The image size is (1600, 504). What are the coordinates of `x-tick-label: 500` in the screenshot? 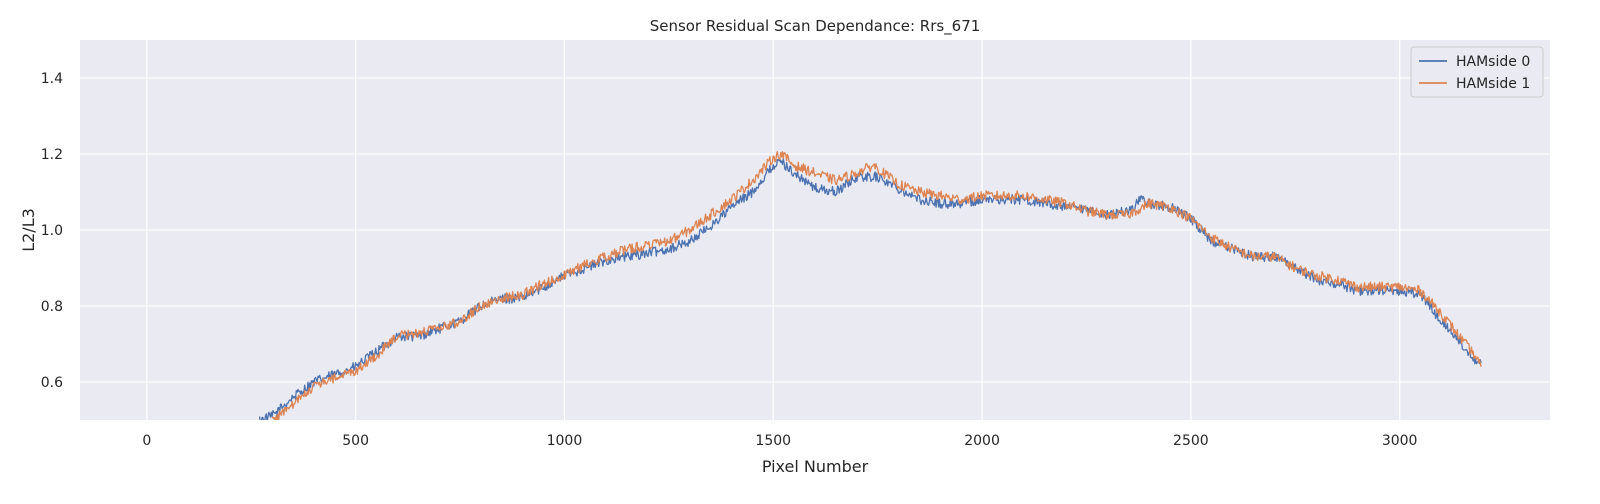 It's located at (355, 441).